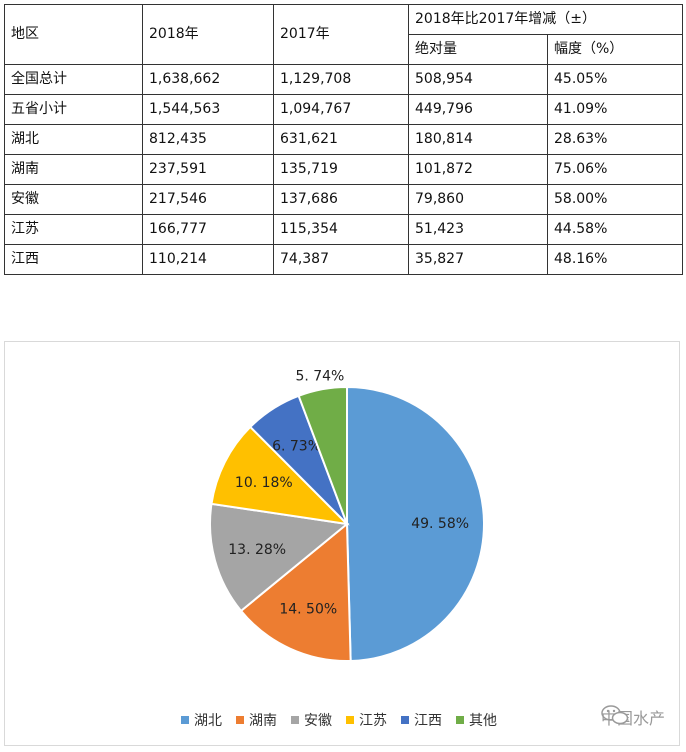 The width and height of the screenshot is (686, 752). I want to click on cell-absolute: 508,954, so click(478, 79).